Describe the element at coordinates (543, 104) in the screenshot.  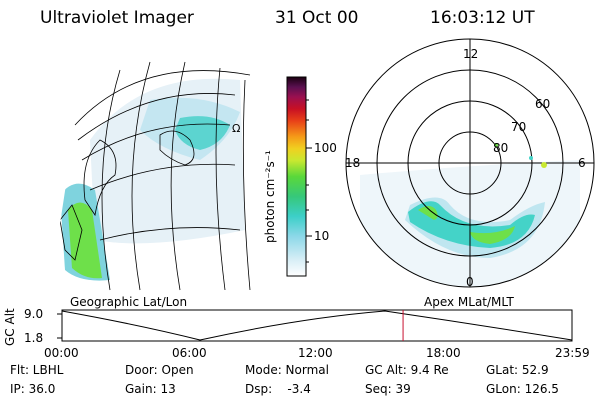
I see `lat-label-60: 60` at that location.